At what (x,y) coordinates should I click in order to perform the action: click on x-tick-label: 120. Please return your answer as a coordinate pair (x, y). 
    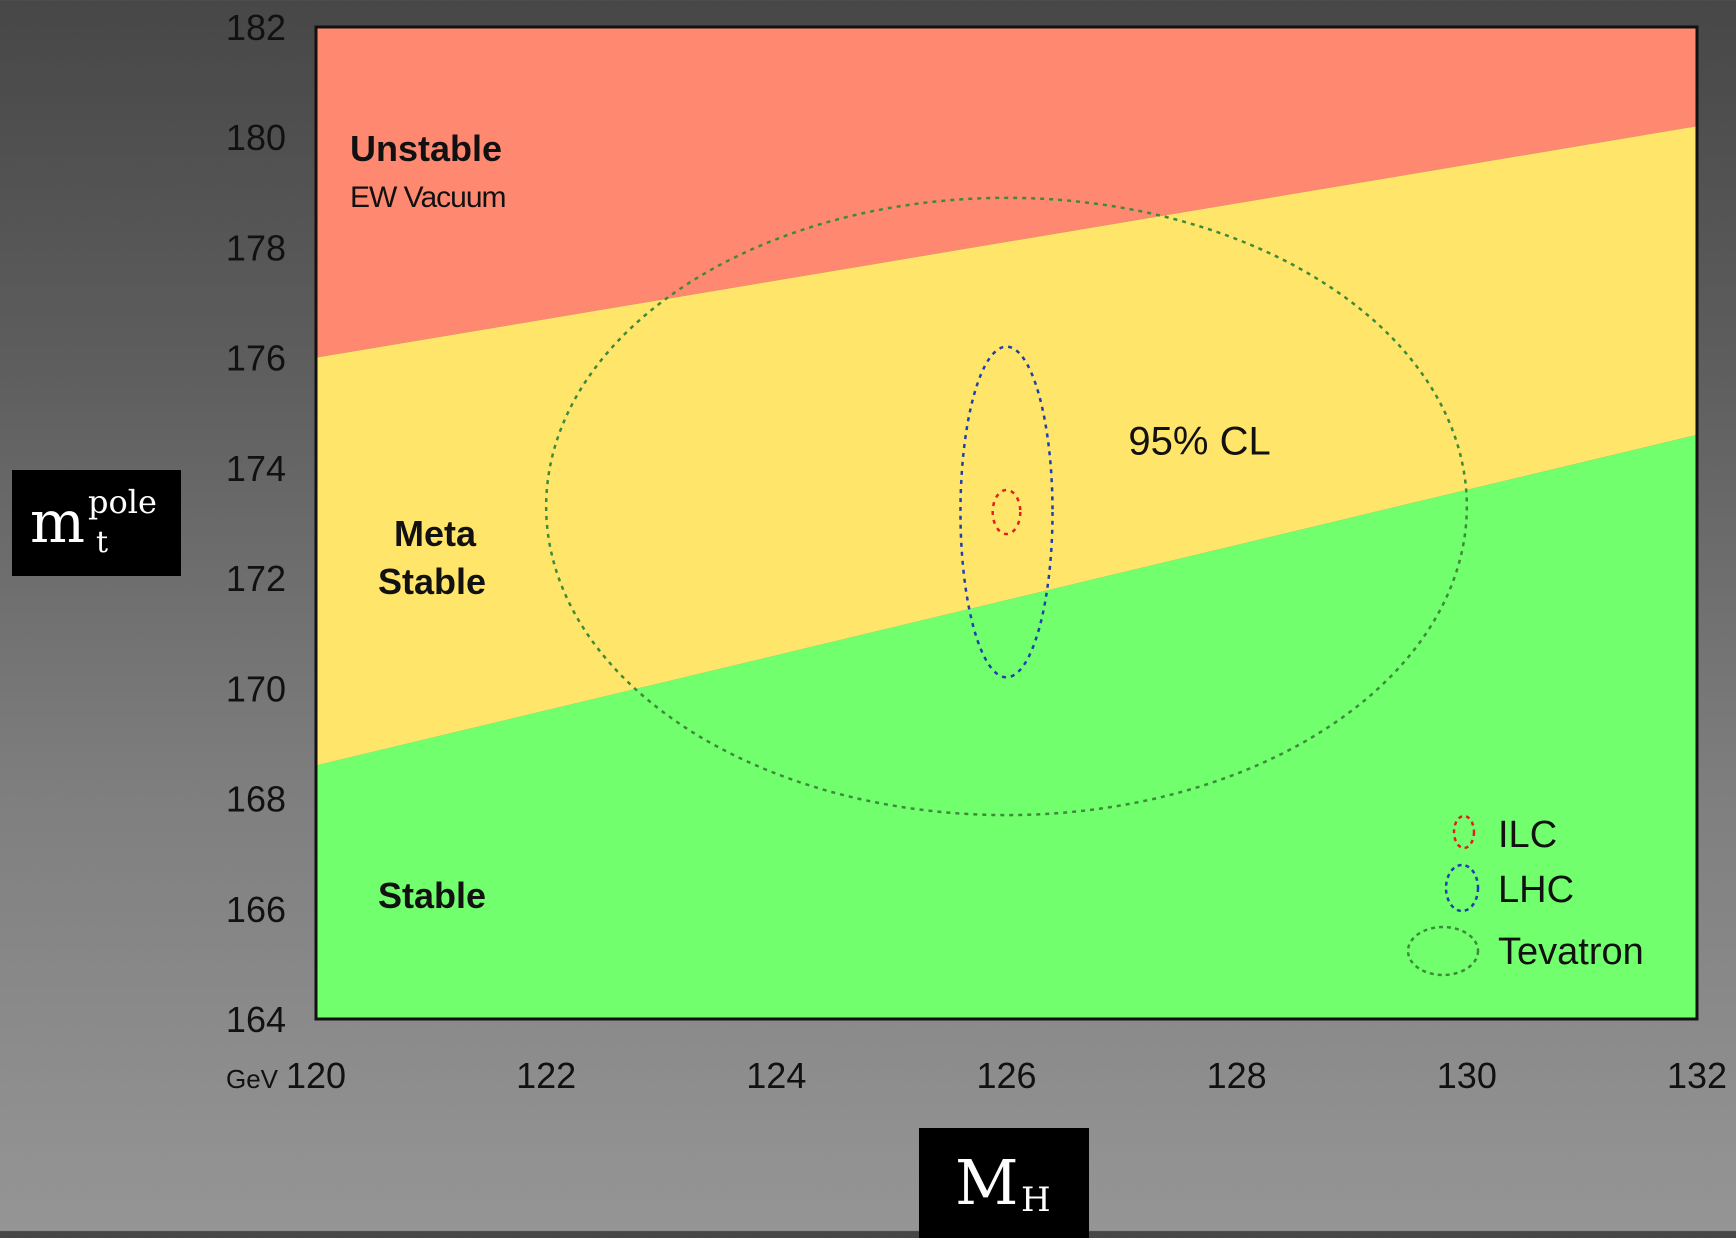
    Looking at the image, I should click on (316, 1075).